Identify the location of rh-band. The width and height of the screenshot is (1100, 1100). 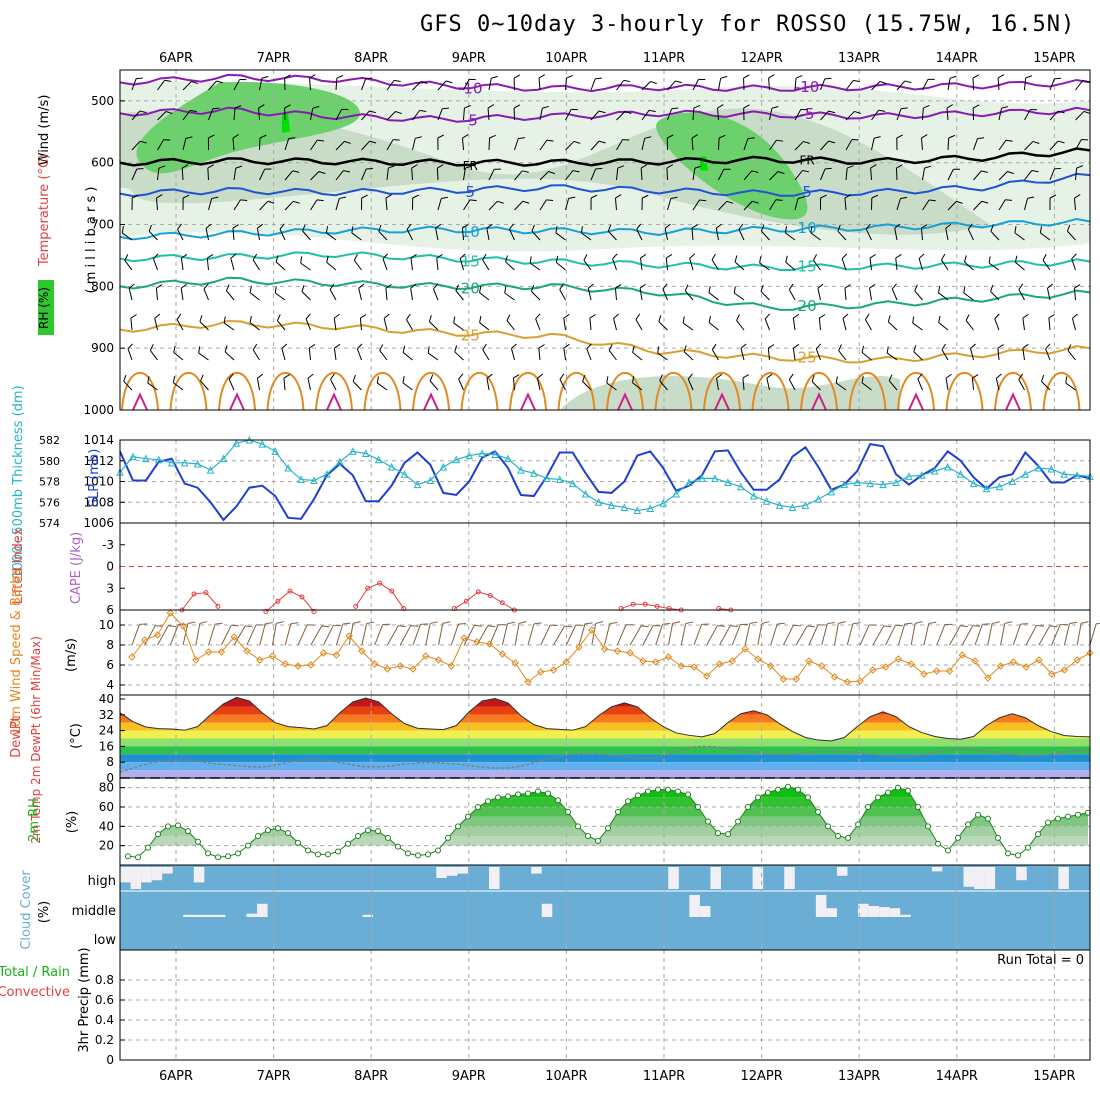
(608, 841).